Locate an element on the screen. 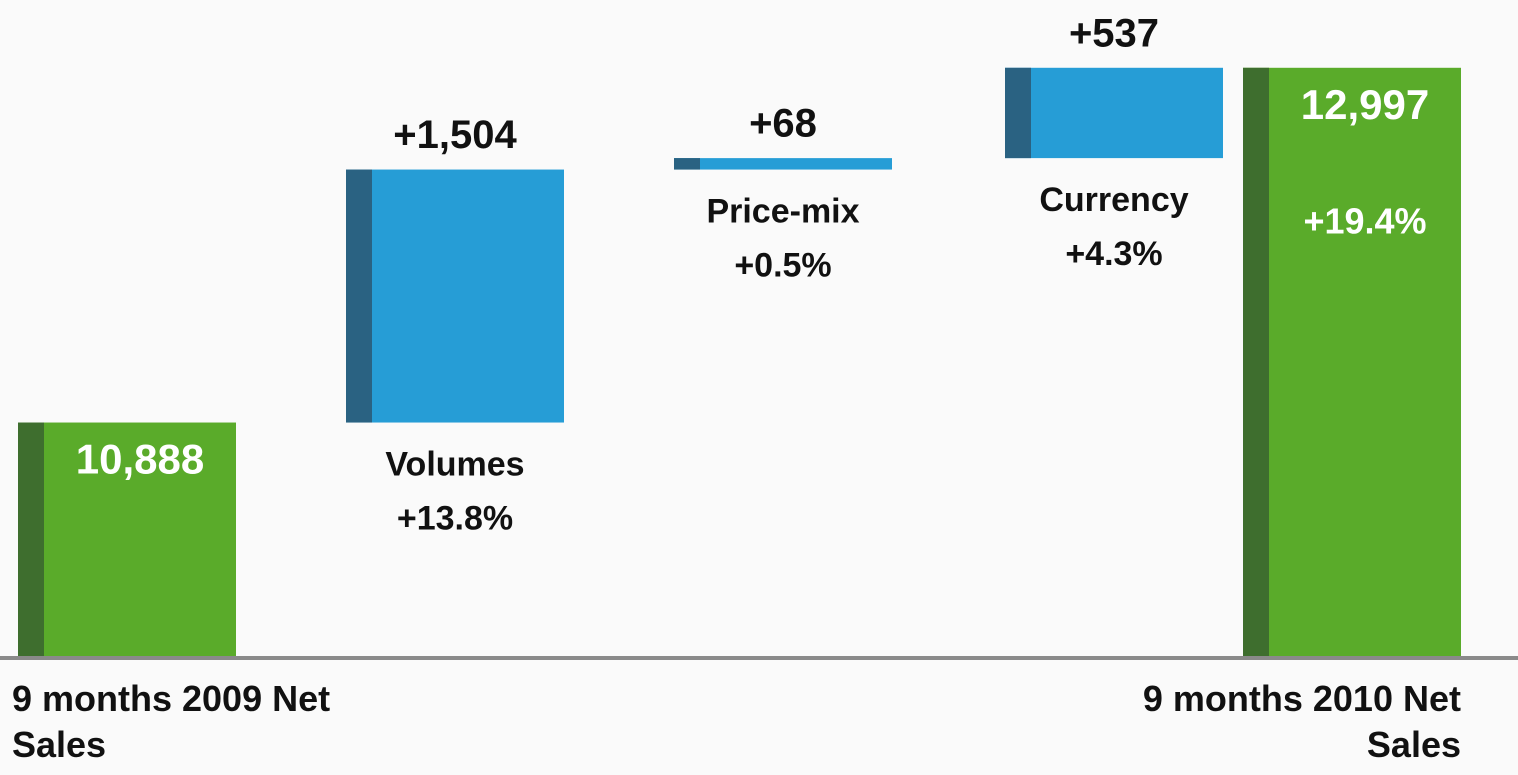 This screenshot has height=775, width=1518. category-label: Volumes is located at coordinates (454, 465).